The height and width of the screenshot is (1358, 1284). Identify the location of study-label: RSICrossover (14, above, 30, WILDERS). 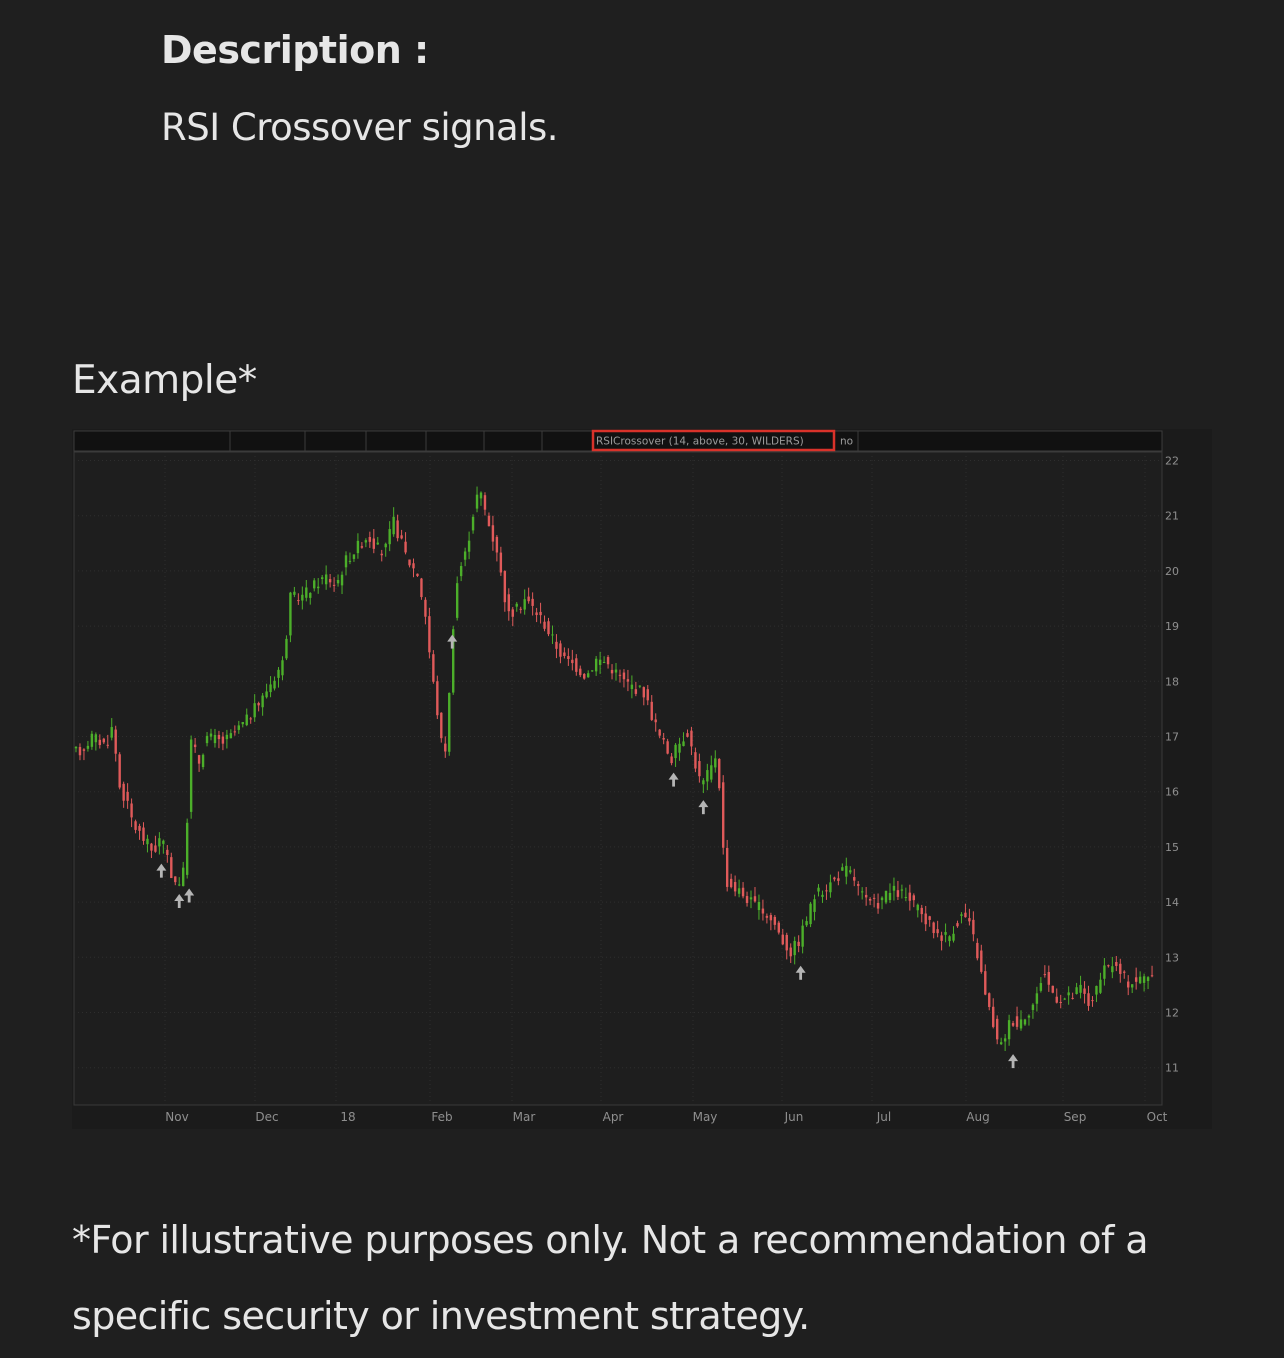
(700, 442).